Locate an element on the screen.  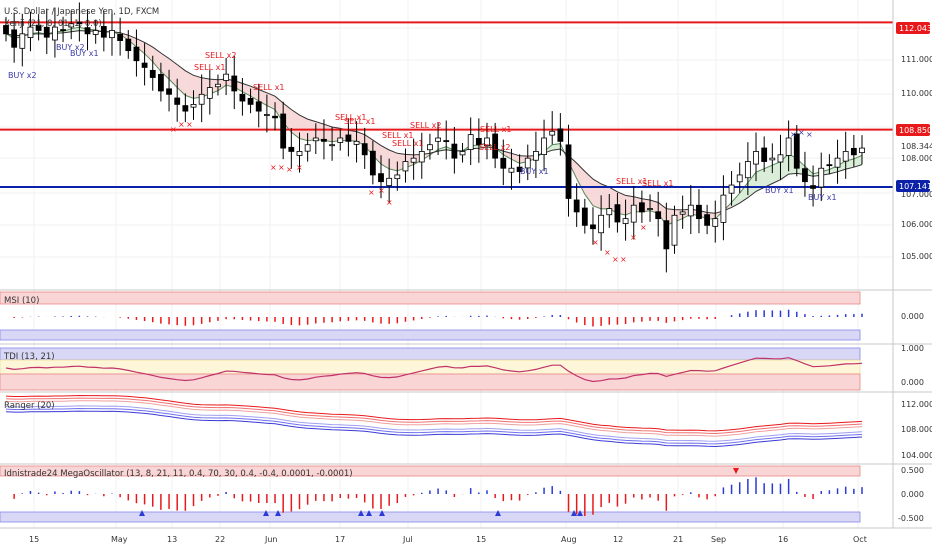
time-tick: 17 is located at coordinates (340, 539).